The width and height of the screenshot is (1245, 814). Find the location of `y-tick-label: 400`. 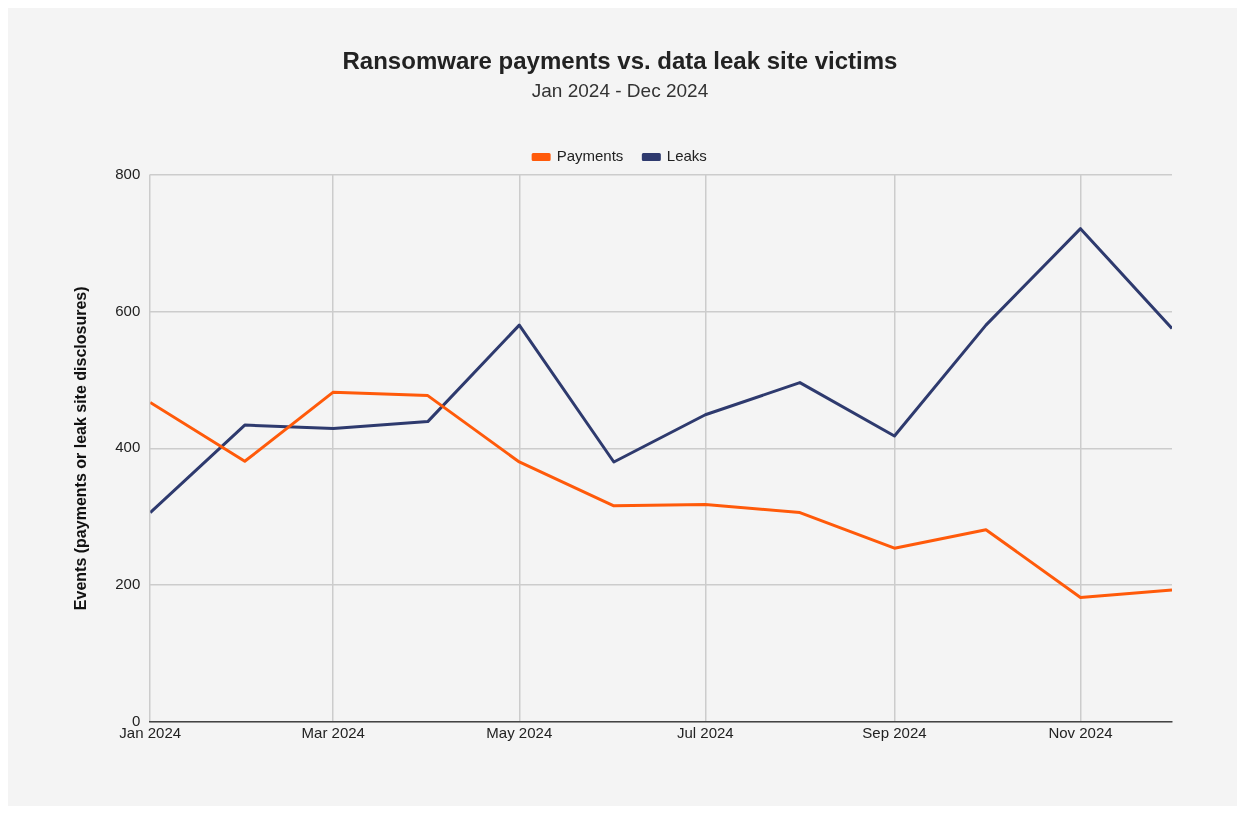

y-tick-label: 400 is located at coordinates (128, 447).